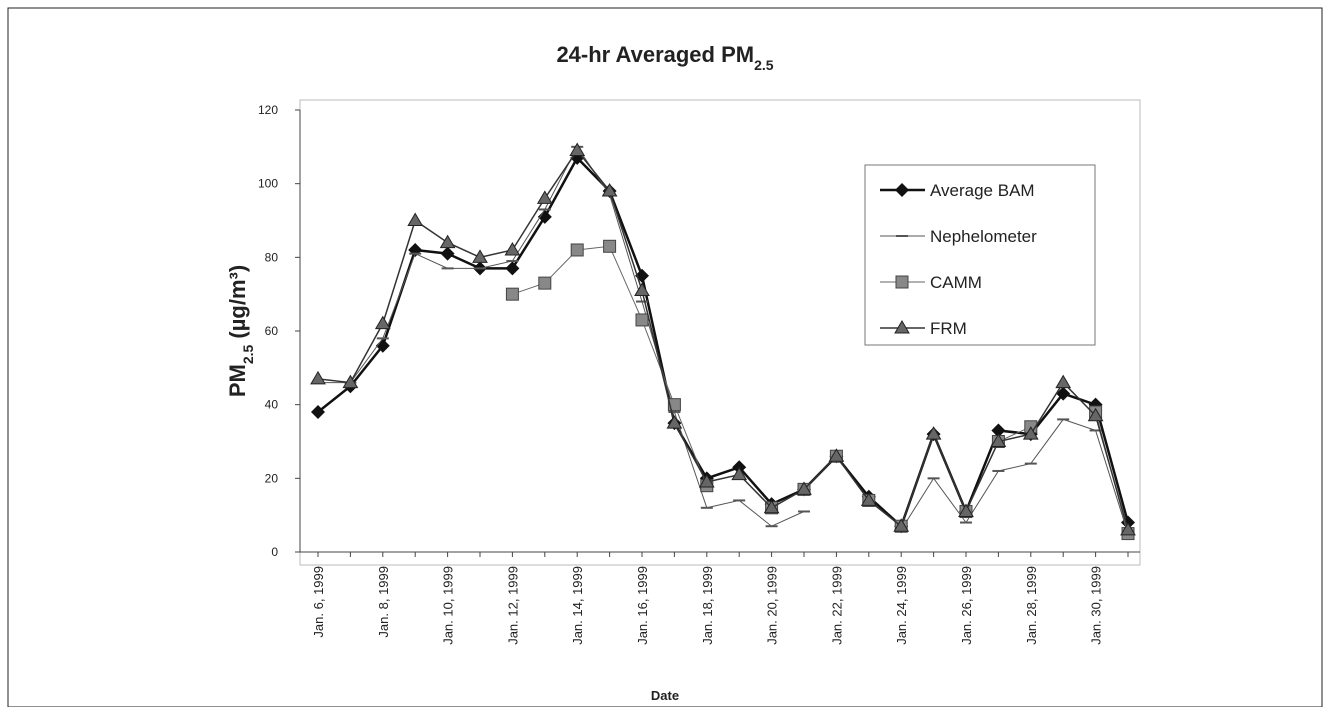 The height and width of the screenshot is (707, 1330). Describe the element at coordinates (966, 605) in the screenshot. I see `x-tick-label: Jan. 26, 1999` at that location.